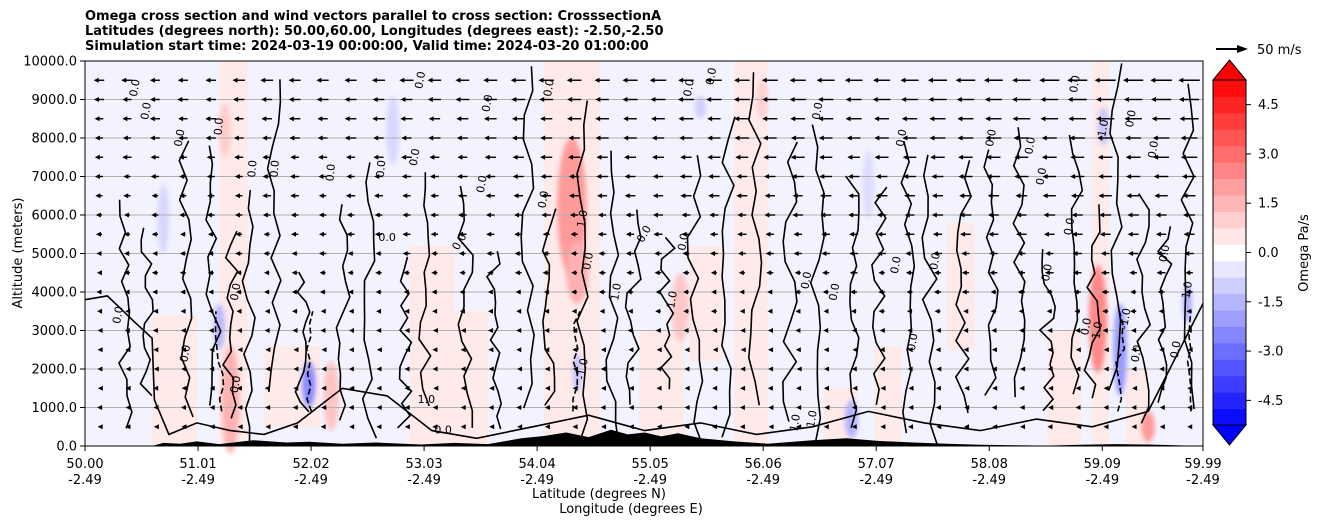  What do you see at coordinates (84, 464) in the screenshot?
I see `x-tick-label-lat: 50.00` at bounding box center [84, 464].